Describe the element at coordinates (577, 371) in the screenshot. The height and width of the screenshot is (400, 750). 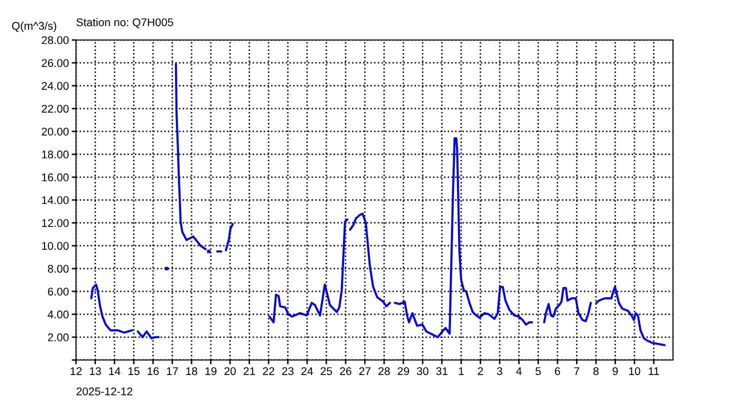
I see `x-tick-label: 7` at that location.